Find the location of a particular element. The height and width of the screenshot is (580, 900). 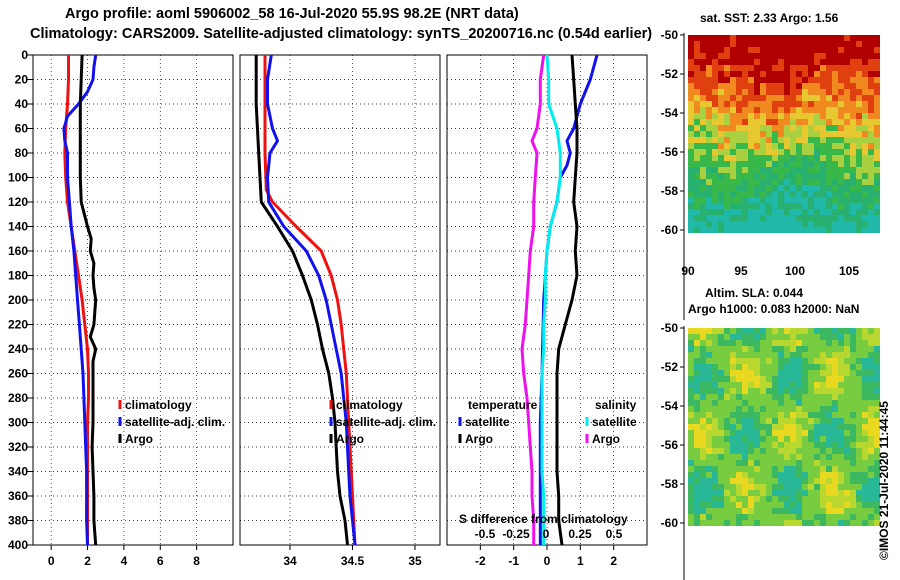

y-tick-label: 100 is located at coordinates (18, 178).